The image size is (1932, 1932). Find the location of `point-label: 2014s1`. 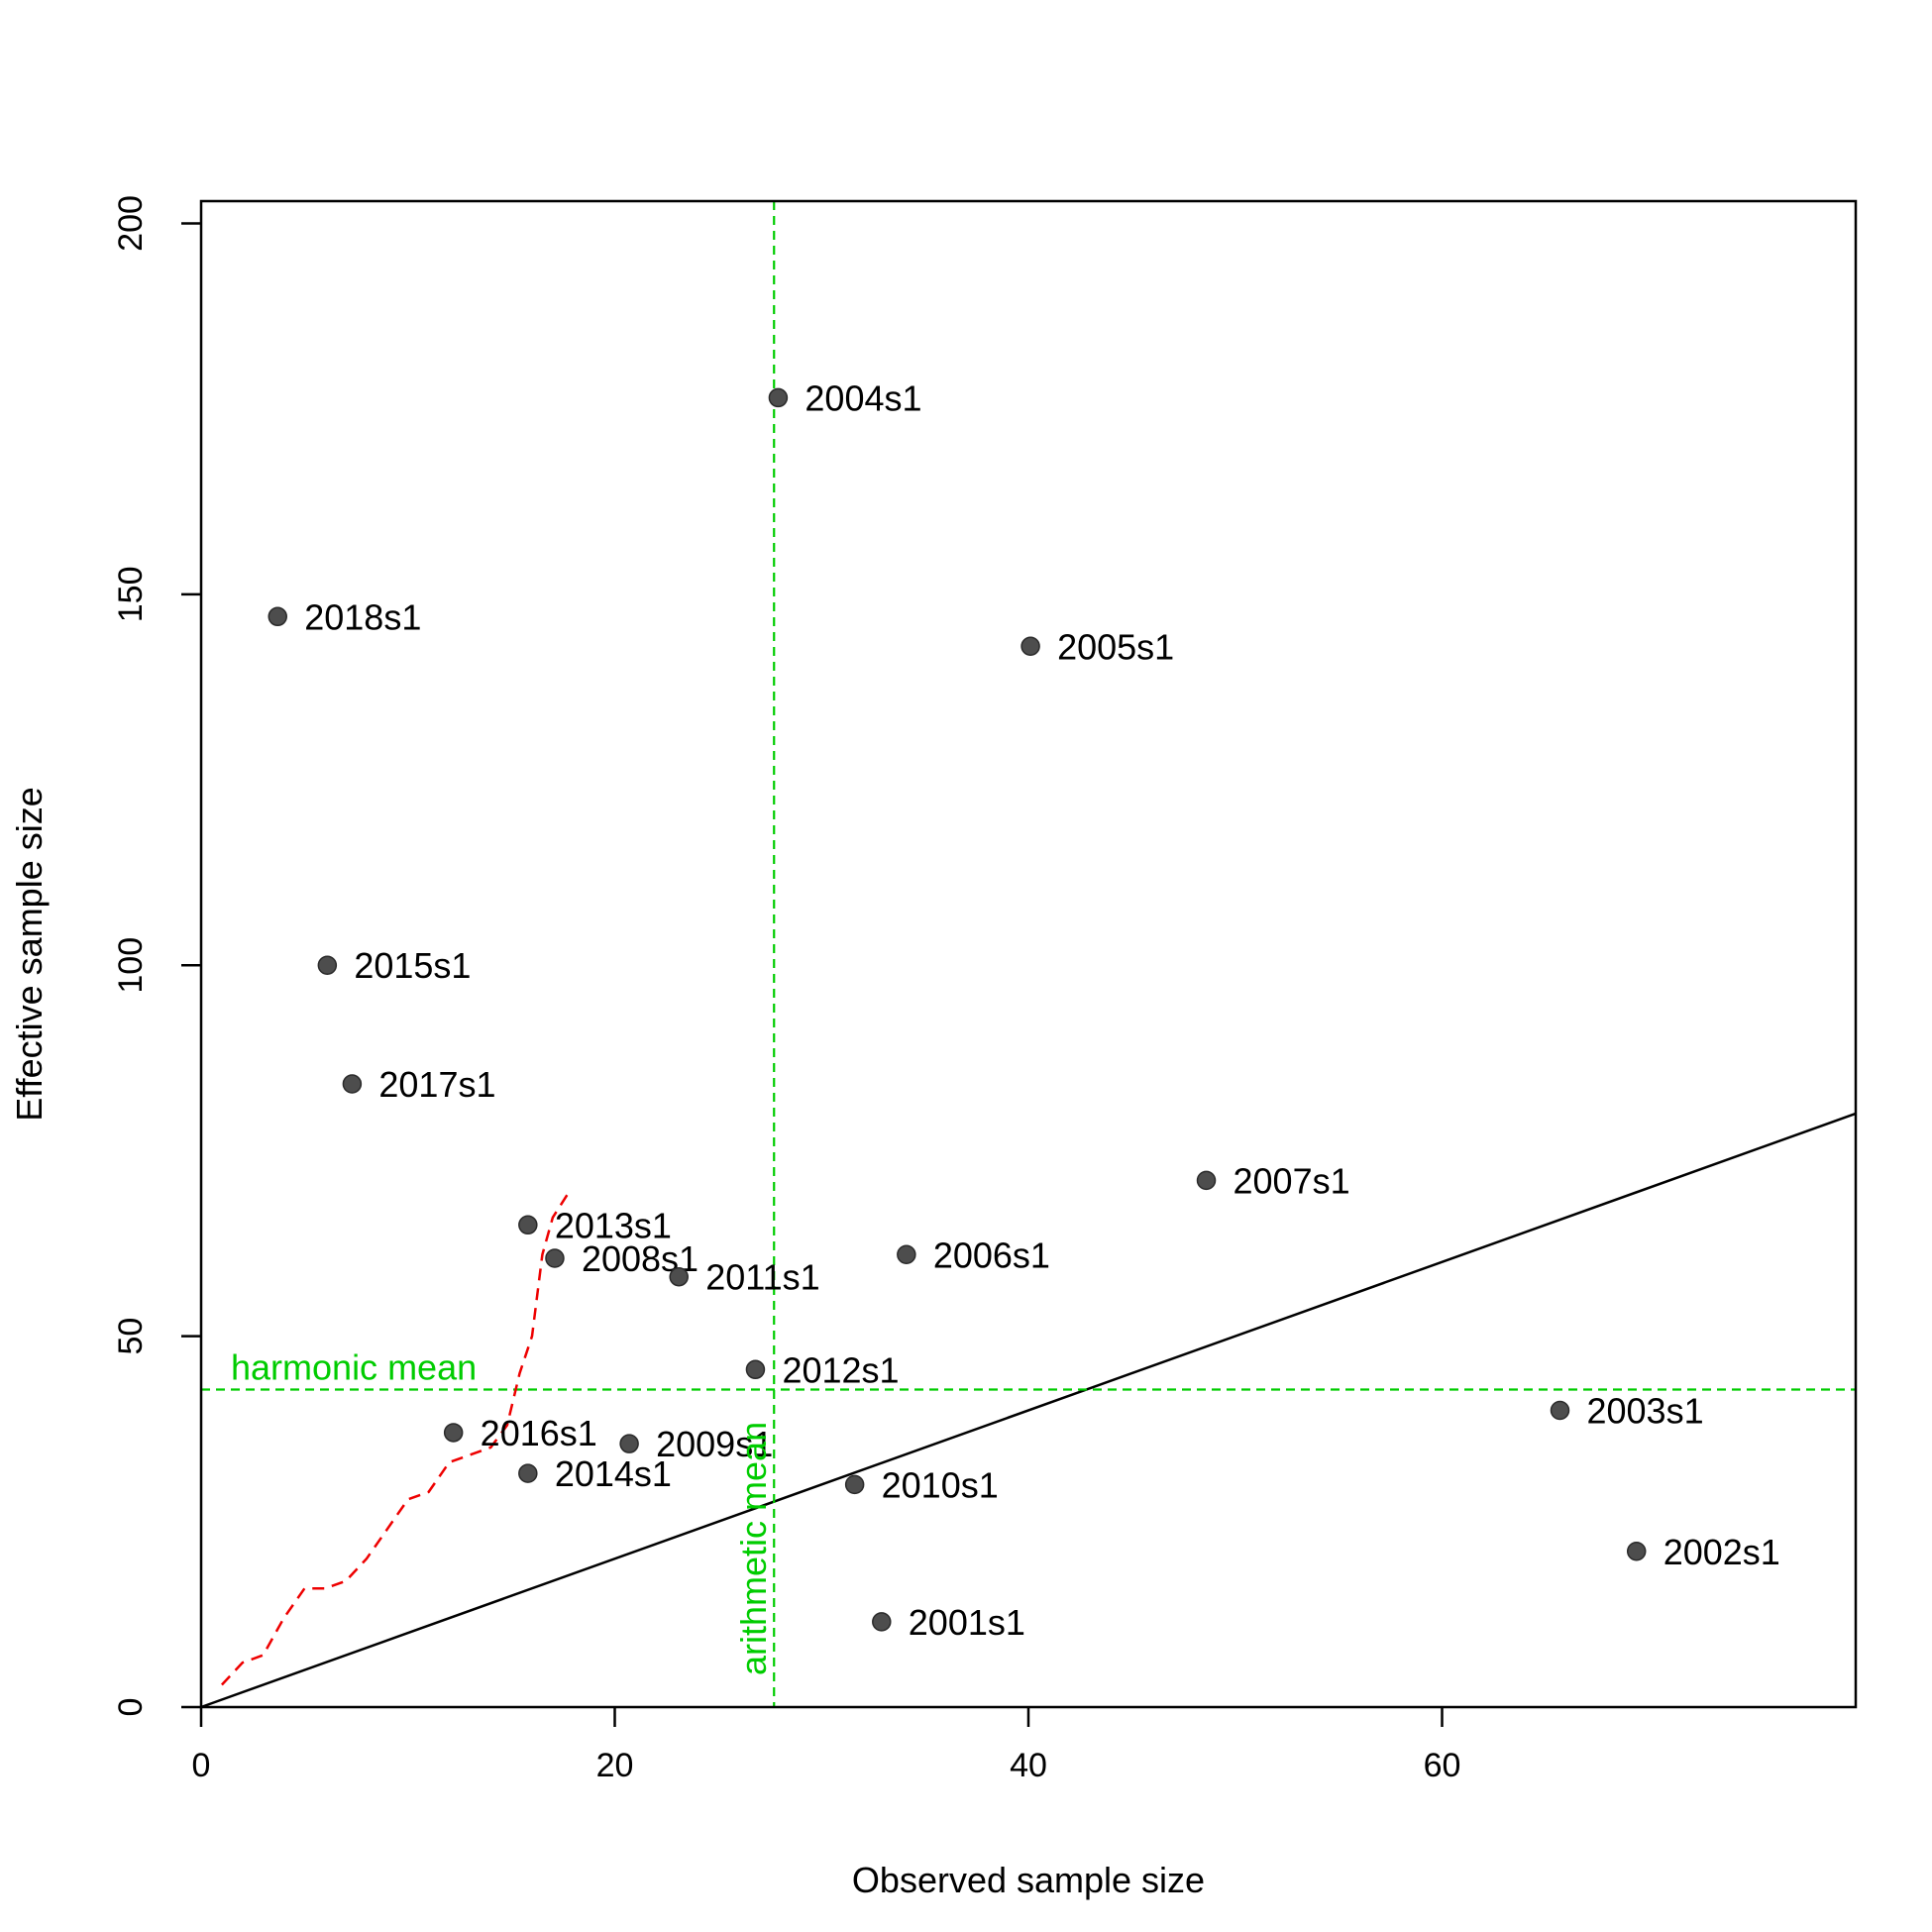

point-label: 2014s1 is located at coordinates (613, 1473).